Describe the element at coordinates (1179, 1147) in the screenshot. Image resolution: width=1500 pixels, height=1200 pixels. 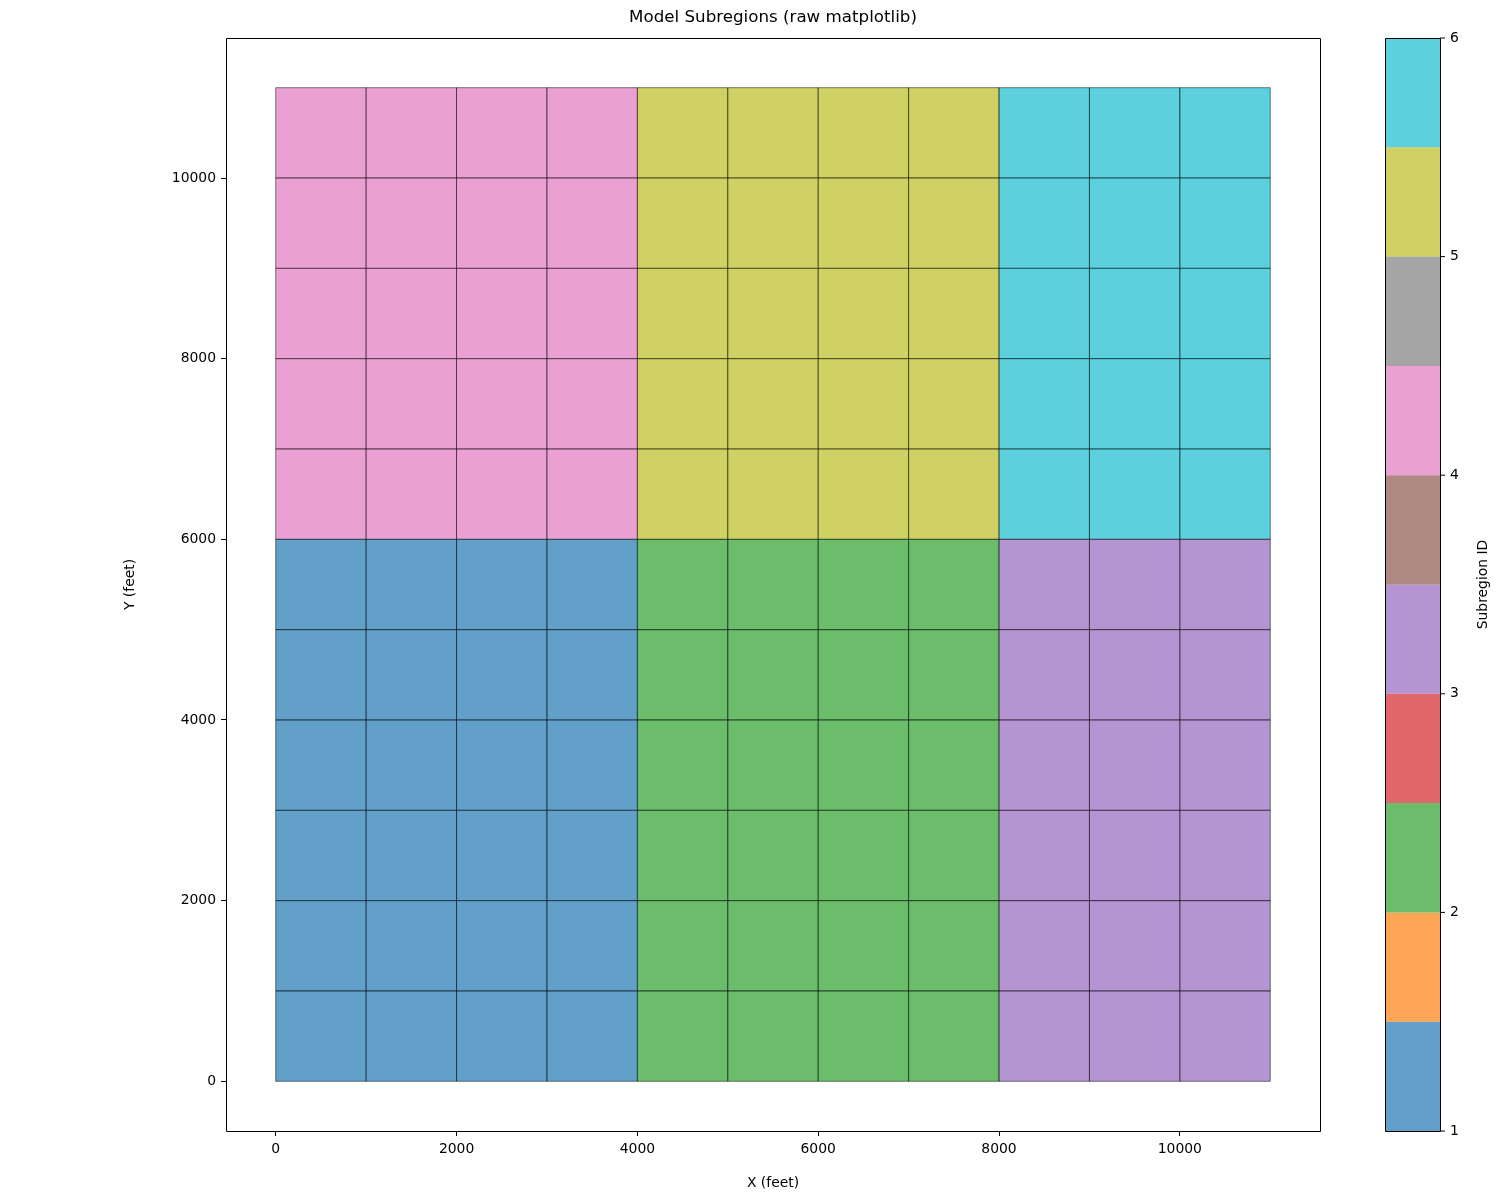
I see `x-tick-label: 10000` at that location.